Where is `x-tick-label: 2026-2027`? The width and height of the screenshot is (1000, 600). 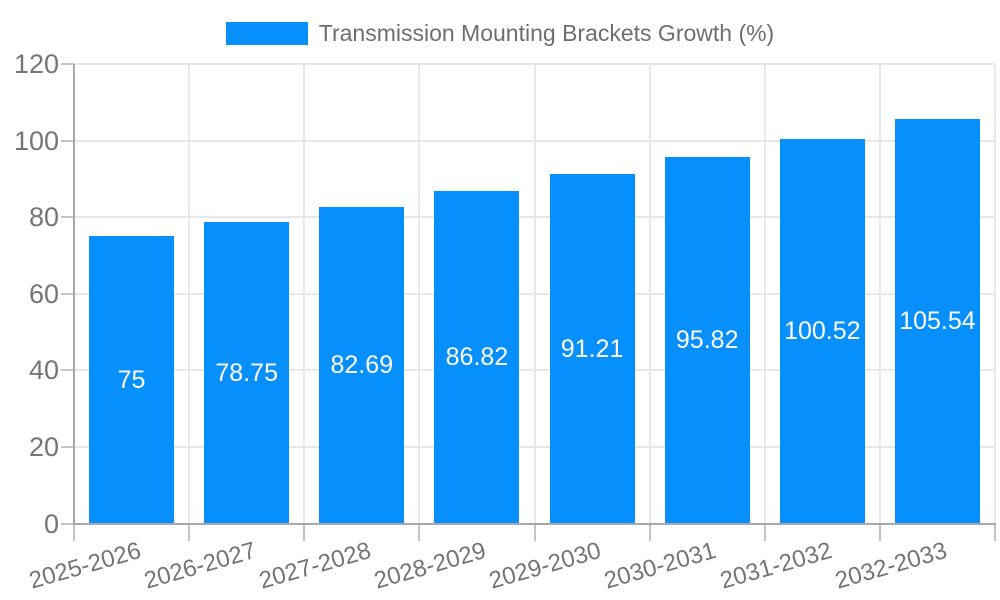 x-tick-label: 2026-2027 is located at coordinates (200, 566).